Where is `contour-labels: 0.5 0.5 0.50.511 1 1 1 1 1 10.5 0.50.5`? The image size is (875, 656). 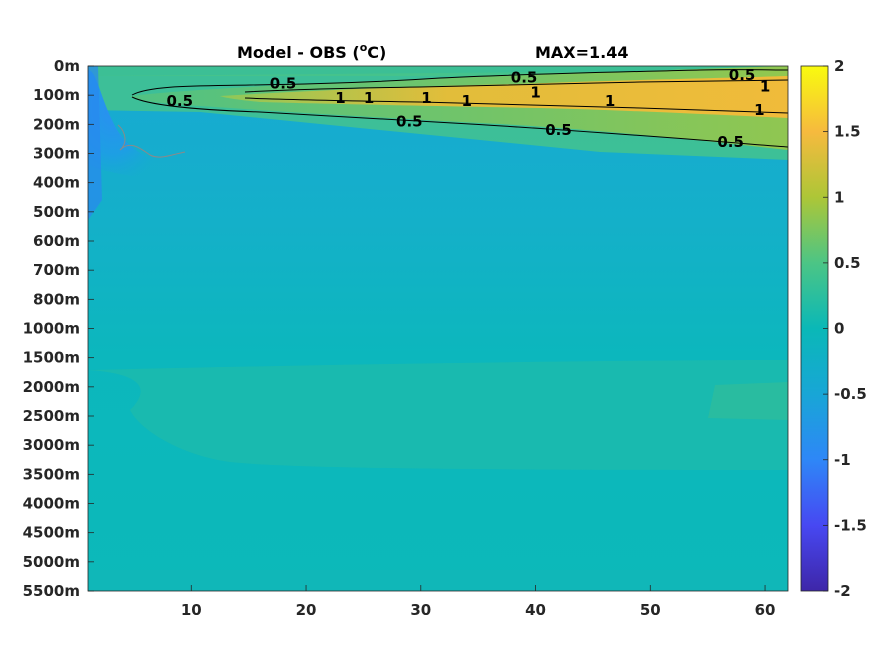
contour-labels: 0.5 0.5 0.50.511 1 1 1 1 1 10.5 0.50.5 is located at coordinates (469, 108).